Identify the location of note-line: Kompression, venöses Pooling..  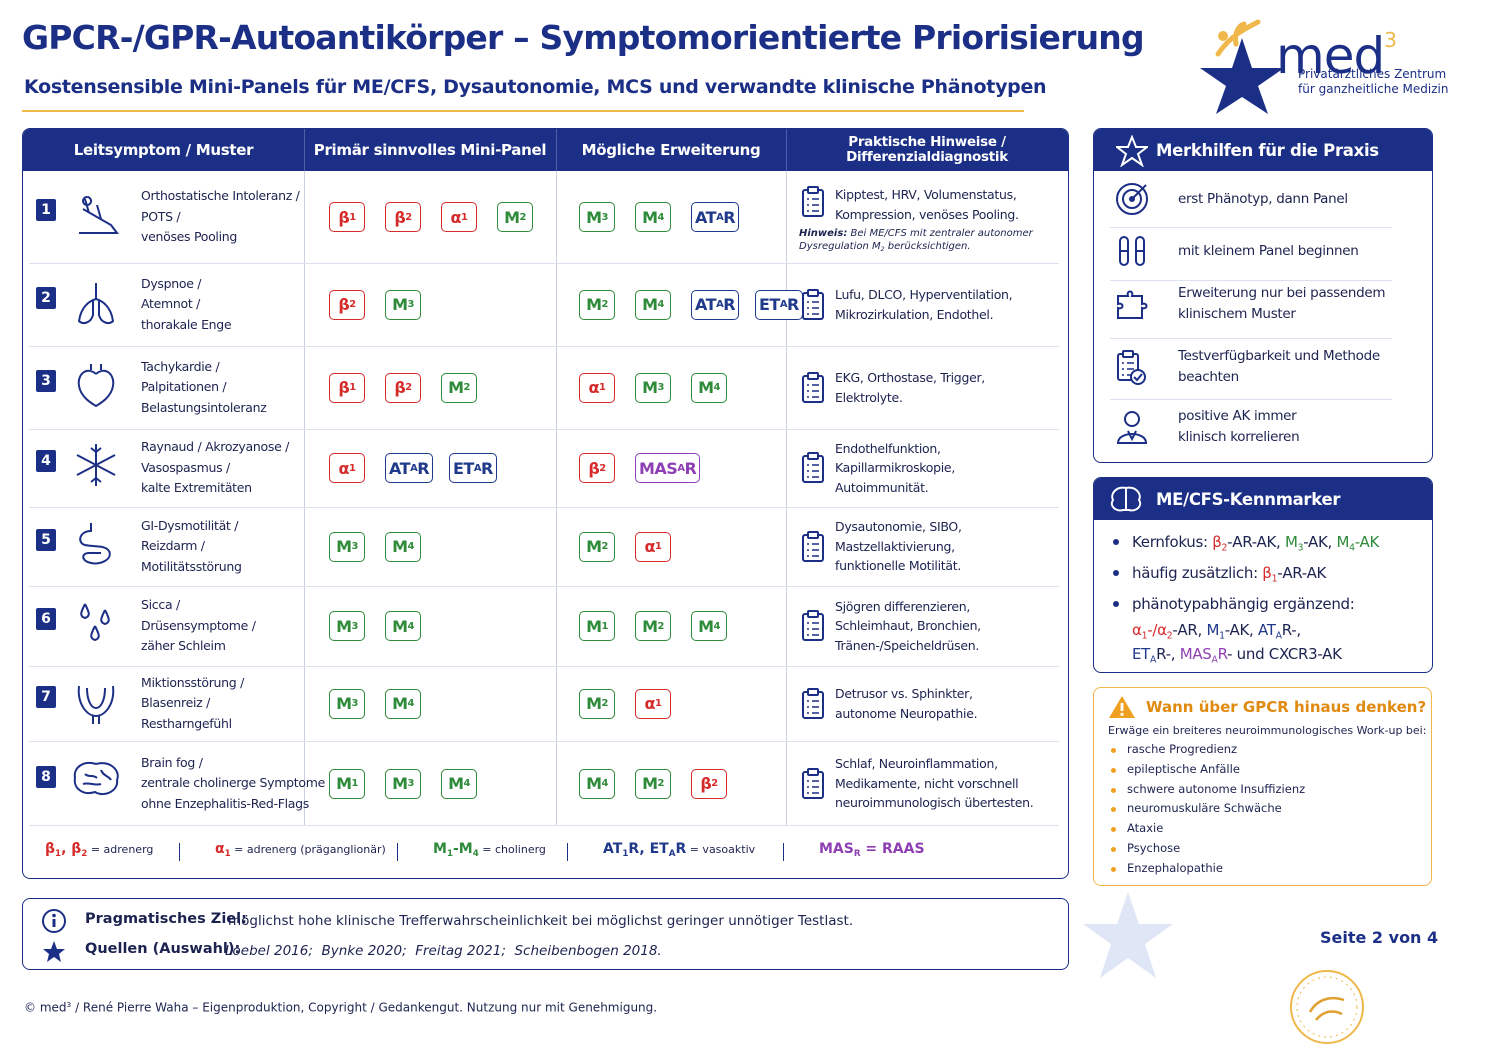
(927, 214).